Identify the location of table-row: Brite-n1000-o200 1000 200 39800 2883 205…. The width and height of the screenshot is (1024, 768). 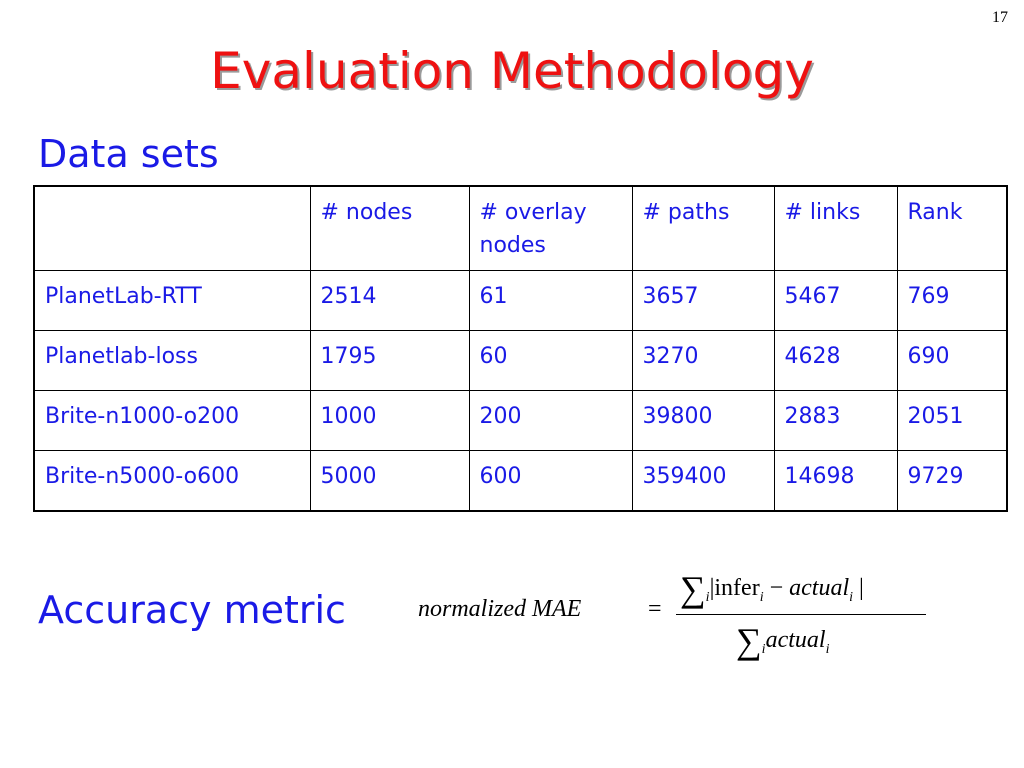
(520, 420).